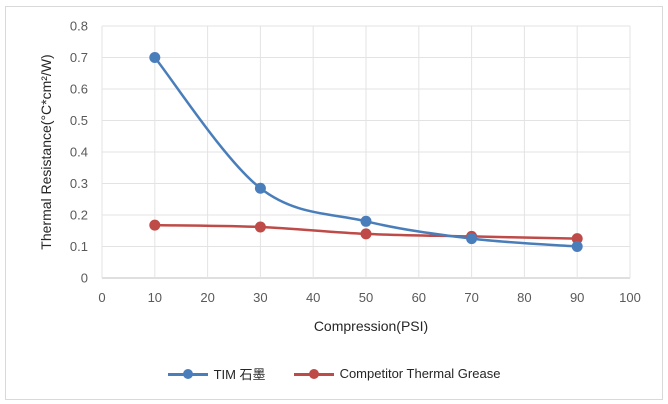 This screenshot has height=404, width=668. Describe the element at coordinates (371, 326) in the screenshot. I see `x-axis-title: Compression(PSI)` at that location.